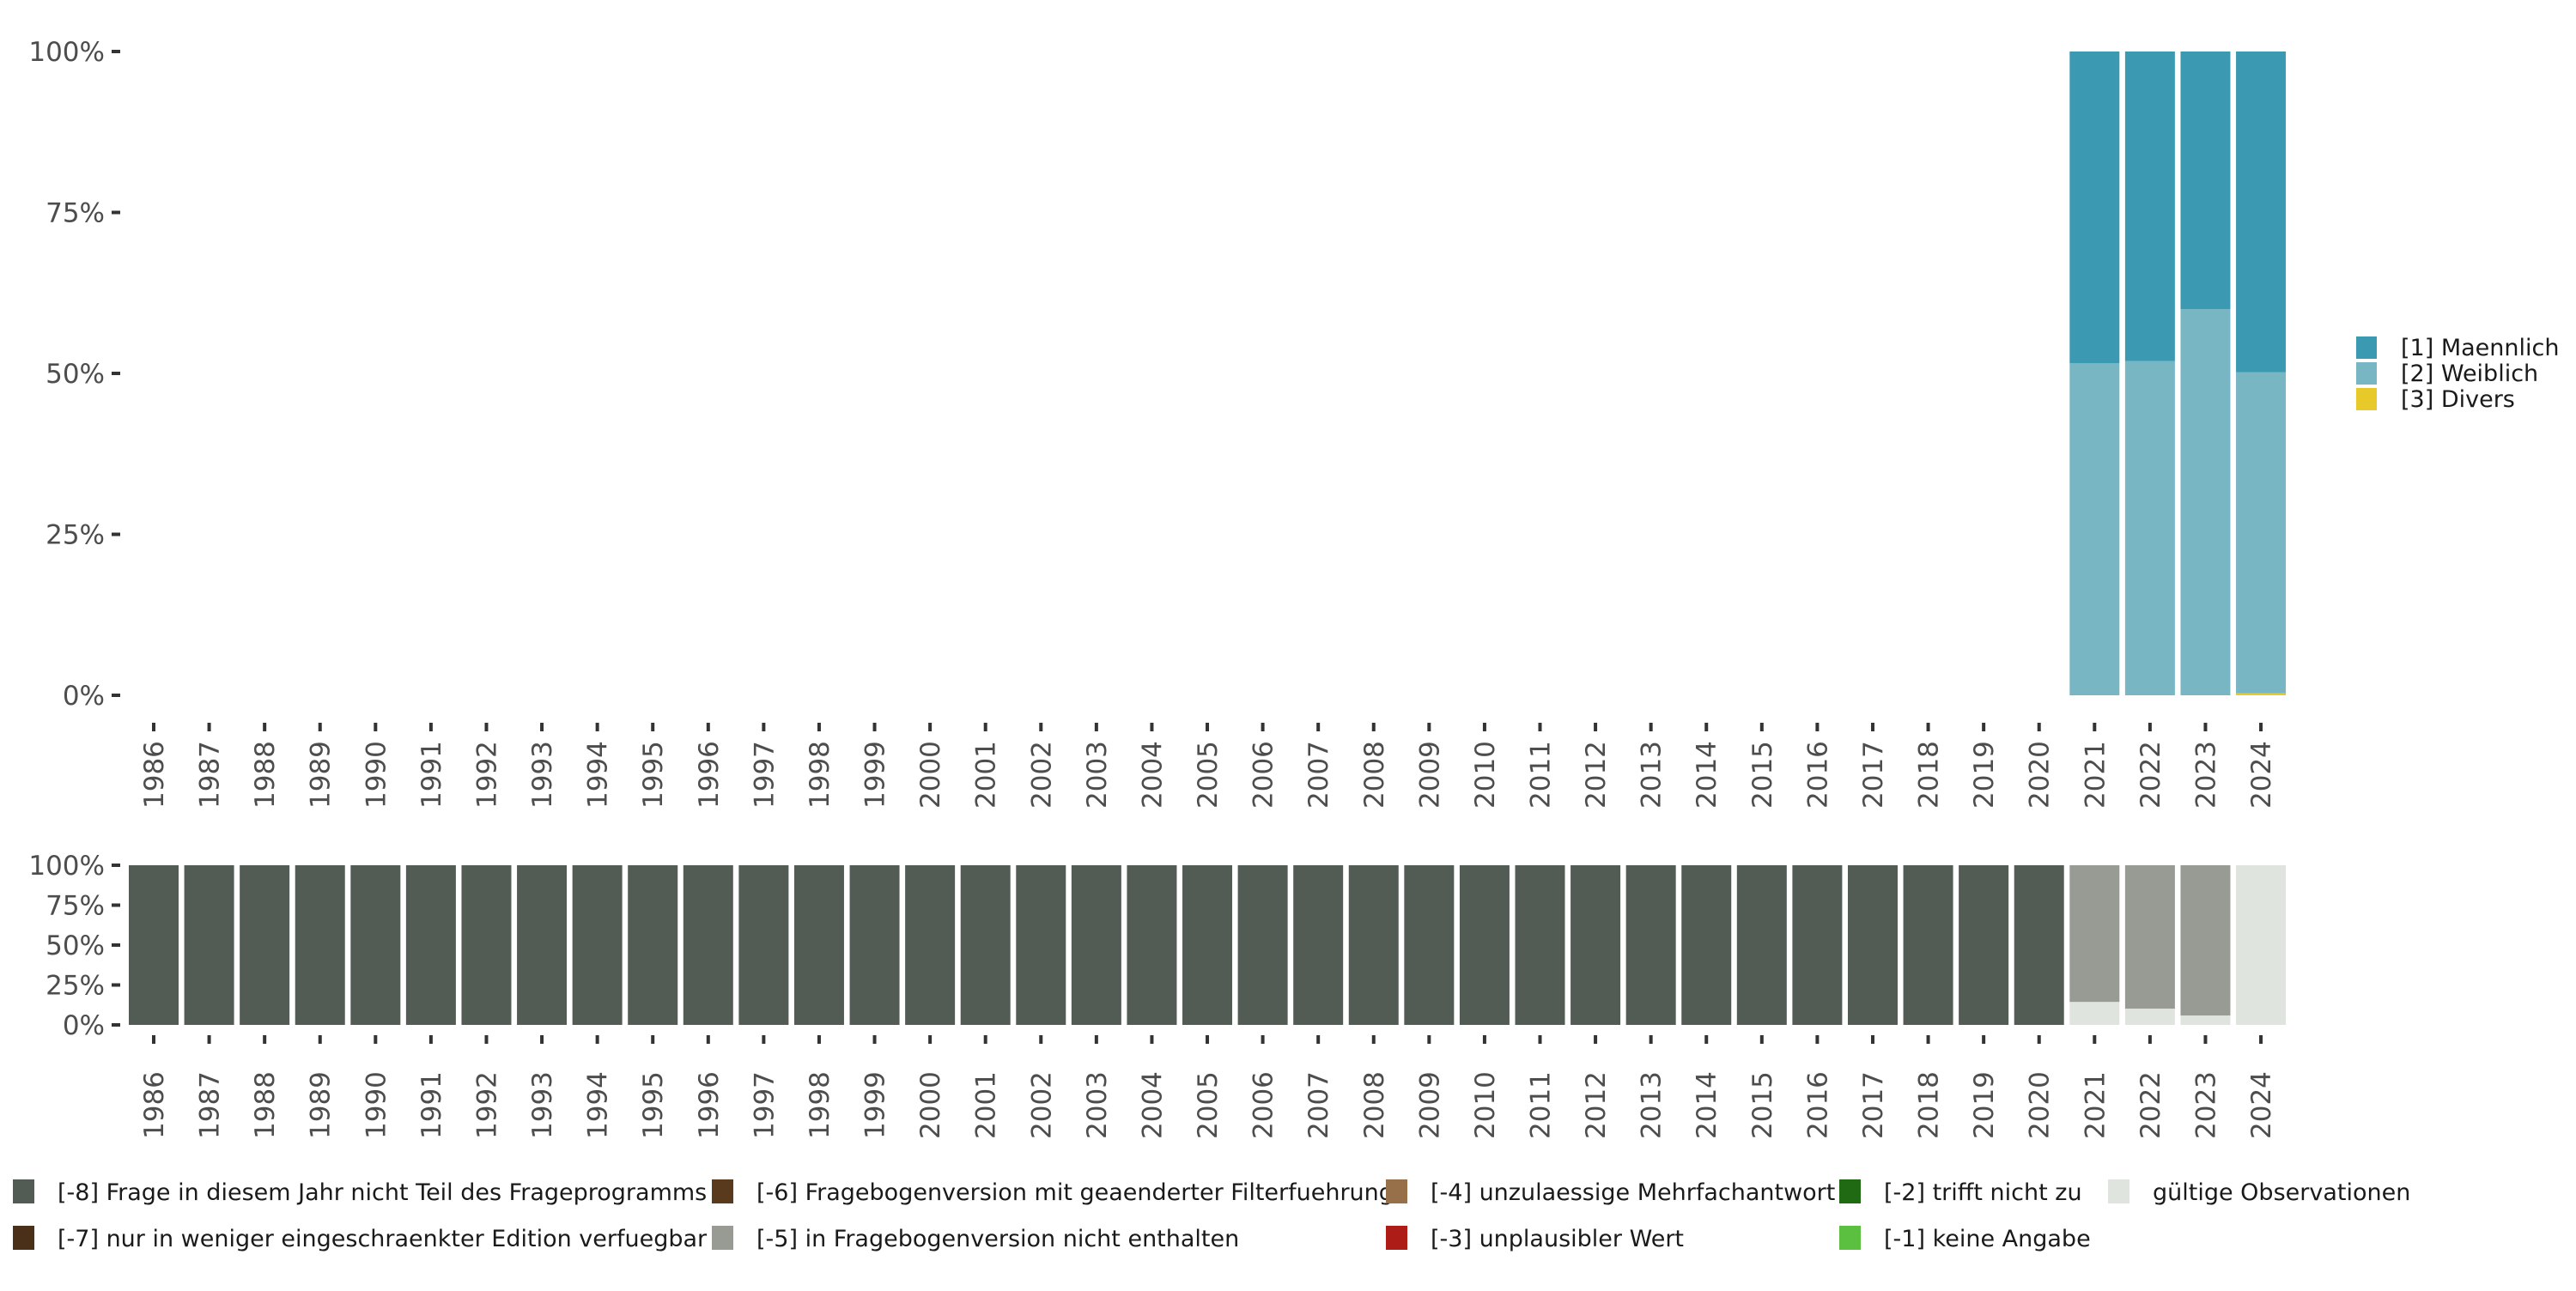  I want to click on x-tick-label: 1993, so click(543, 1105).